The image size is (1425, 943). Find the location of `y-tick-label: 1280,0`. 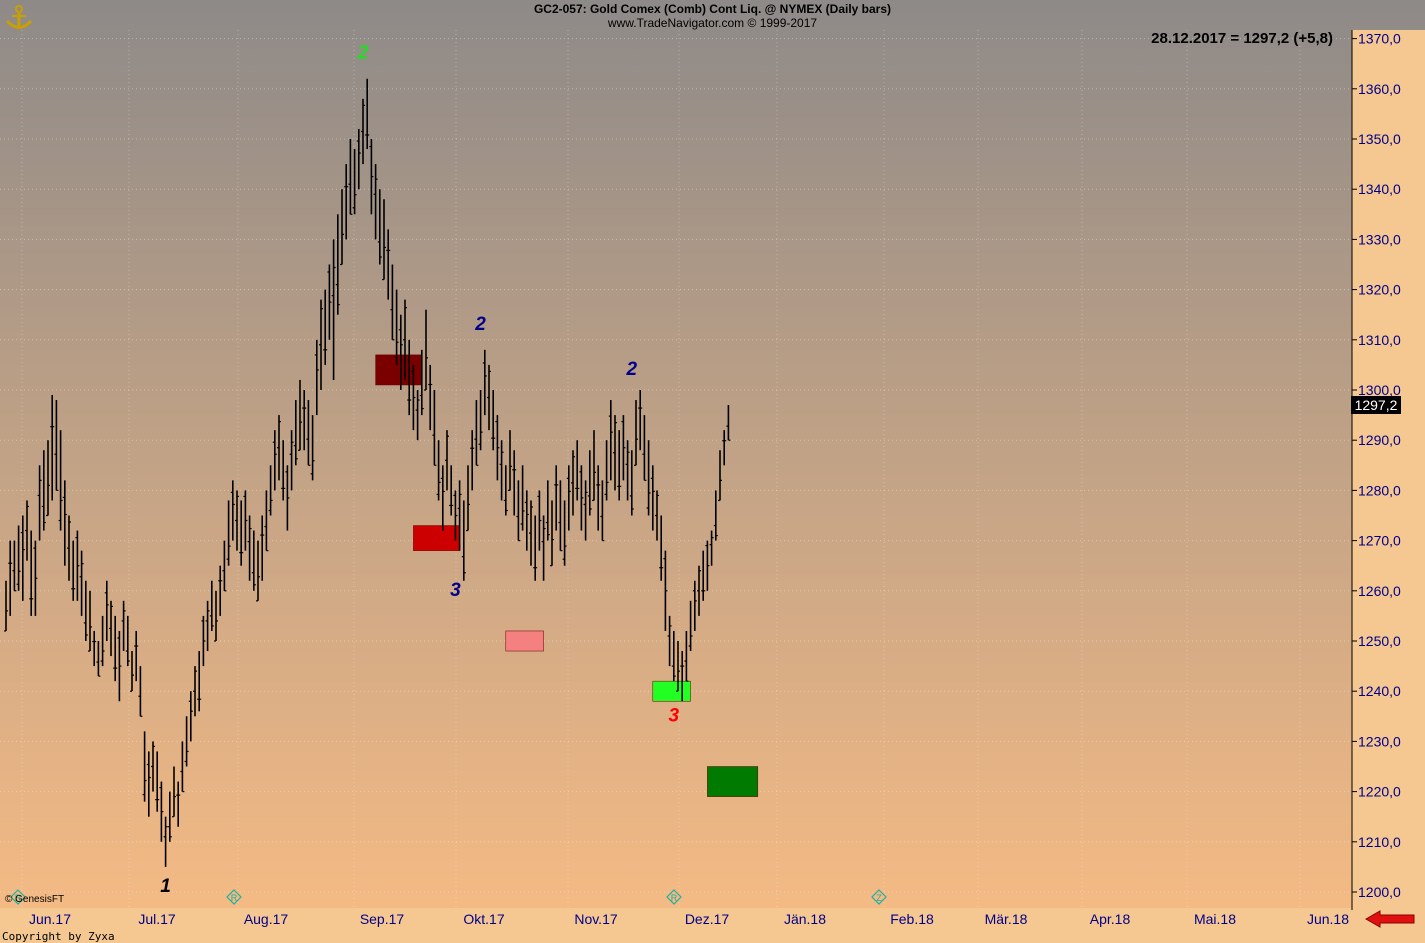

y-tick-label: 1280,0 is located at coordinates (1379, 490).